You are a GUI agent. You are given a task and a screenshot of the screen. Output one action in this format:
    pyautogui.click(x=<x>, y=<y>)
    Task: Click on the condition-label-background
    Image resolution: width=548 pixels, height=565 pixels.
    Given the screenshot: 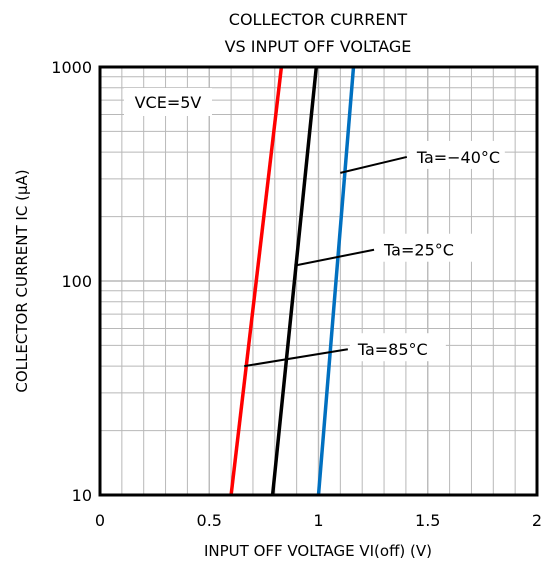 What is the action you would take?
    pyautogui.click(x=168, y=102)
    